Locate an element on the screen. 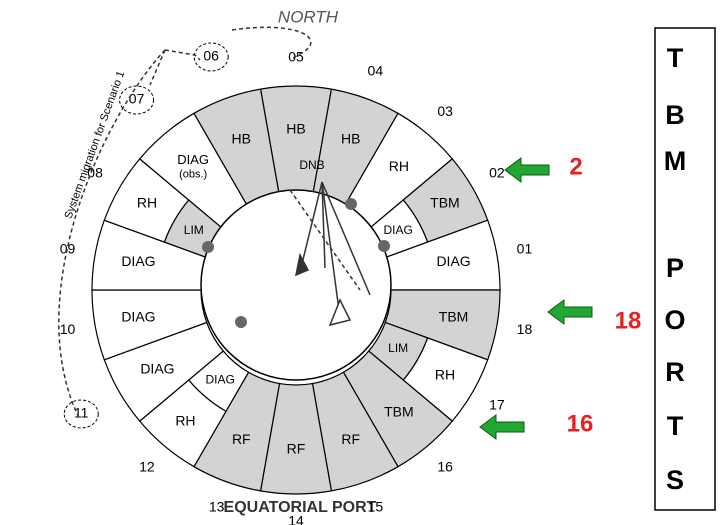  port-number: 15 is located at coordinates (376, 507).